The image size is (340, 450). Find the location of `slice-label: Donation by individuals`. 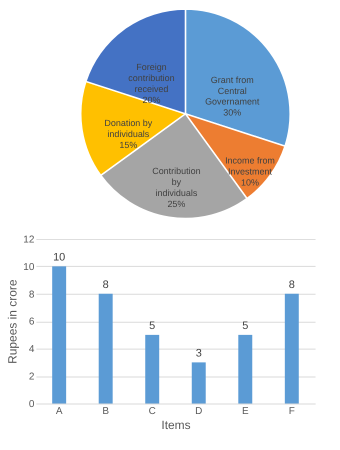

slice-label: Donation by individuals is located at coordinates (128, 128).